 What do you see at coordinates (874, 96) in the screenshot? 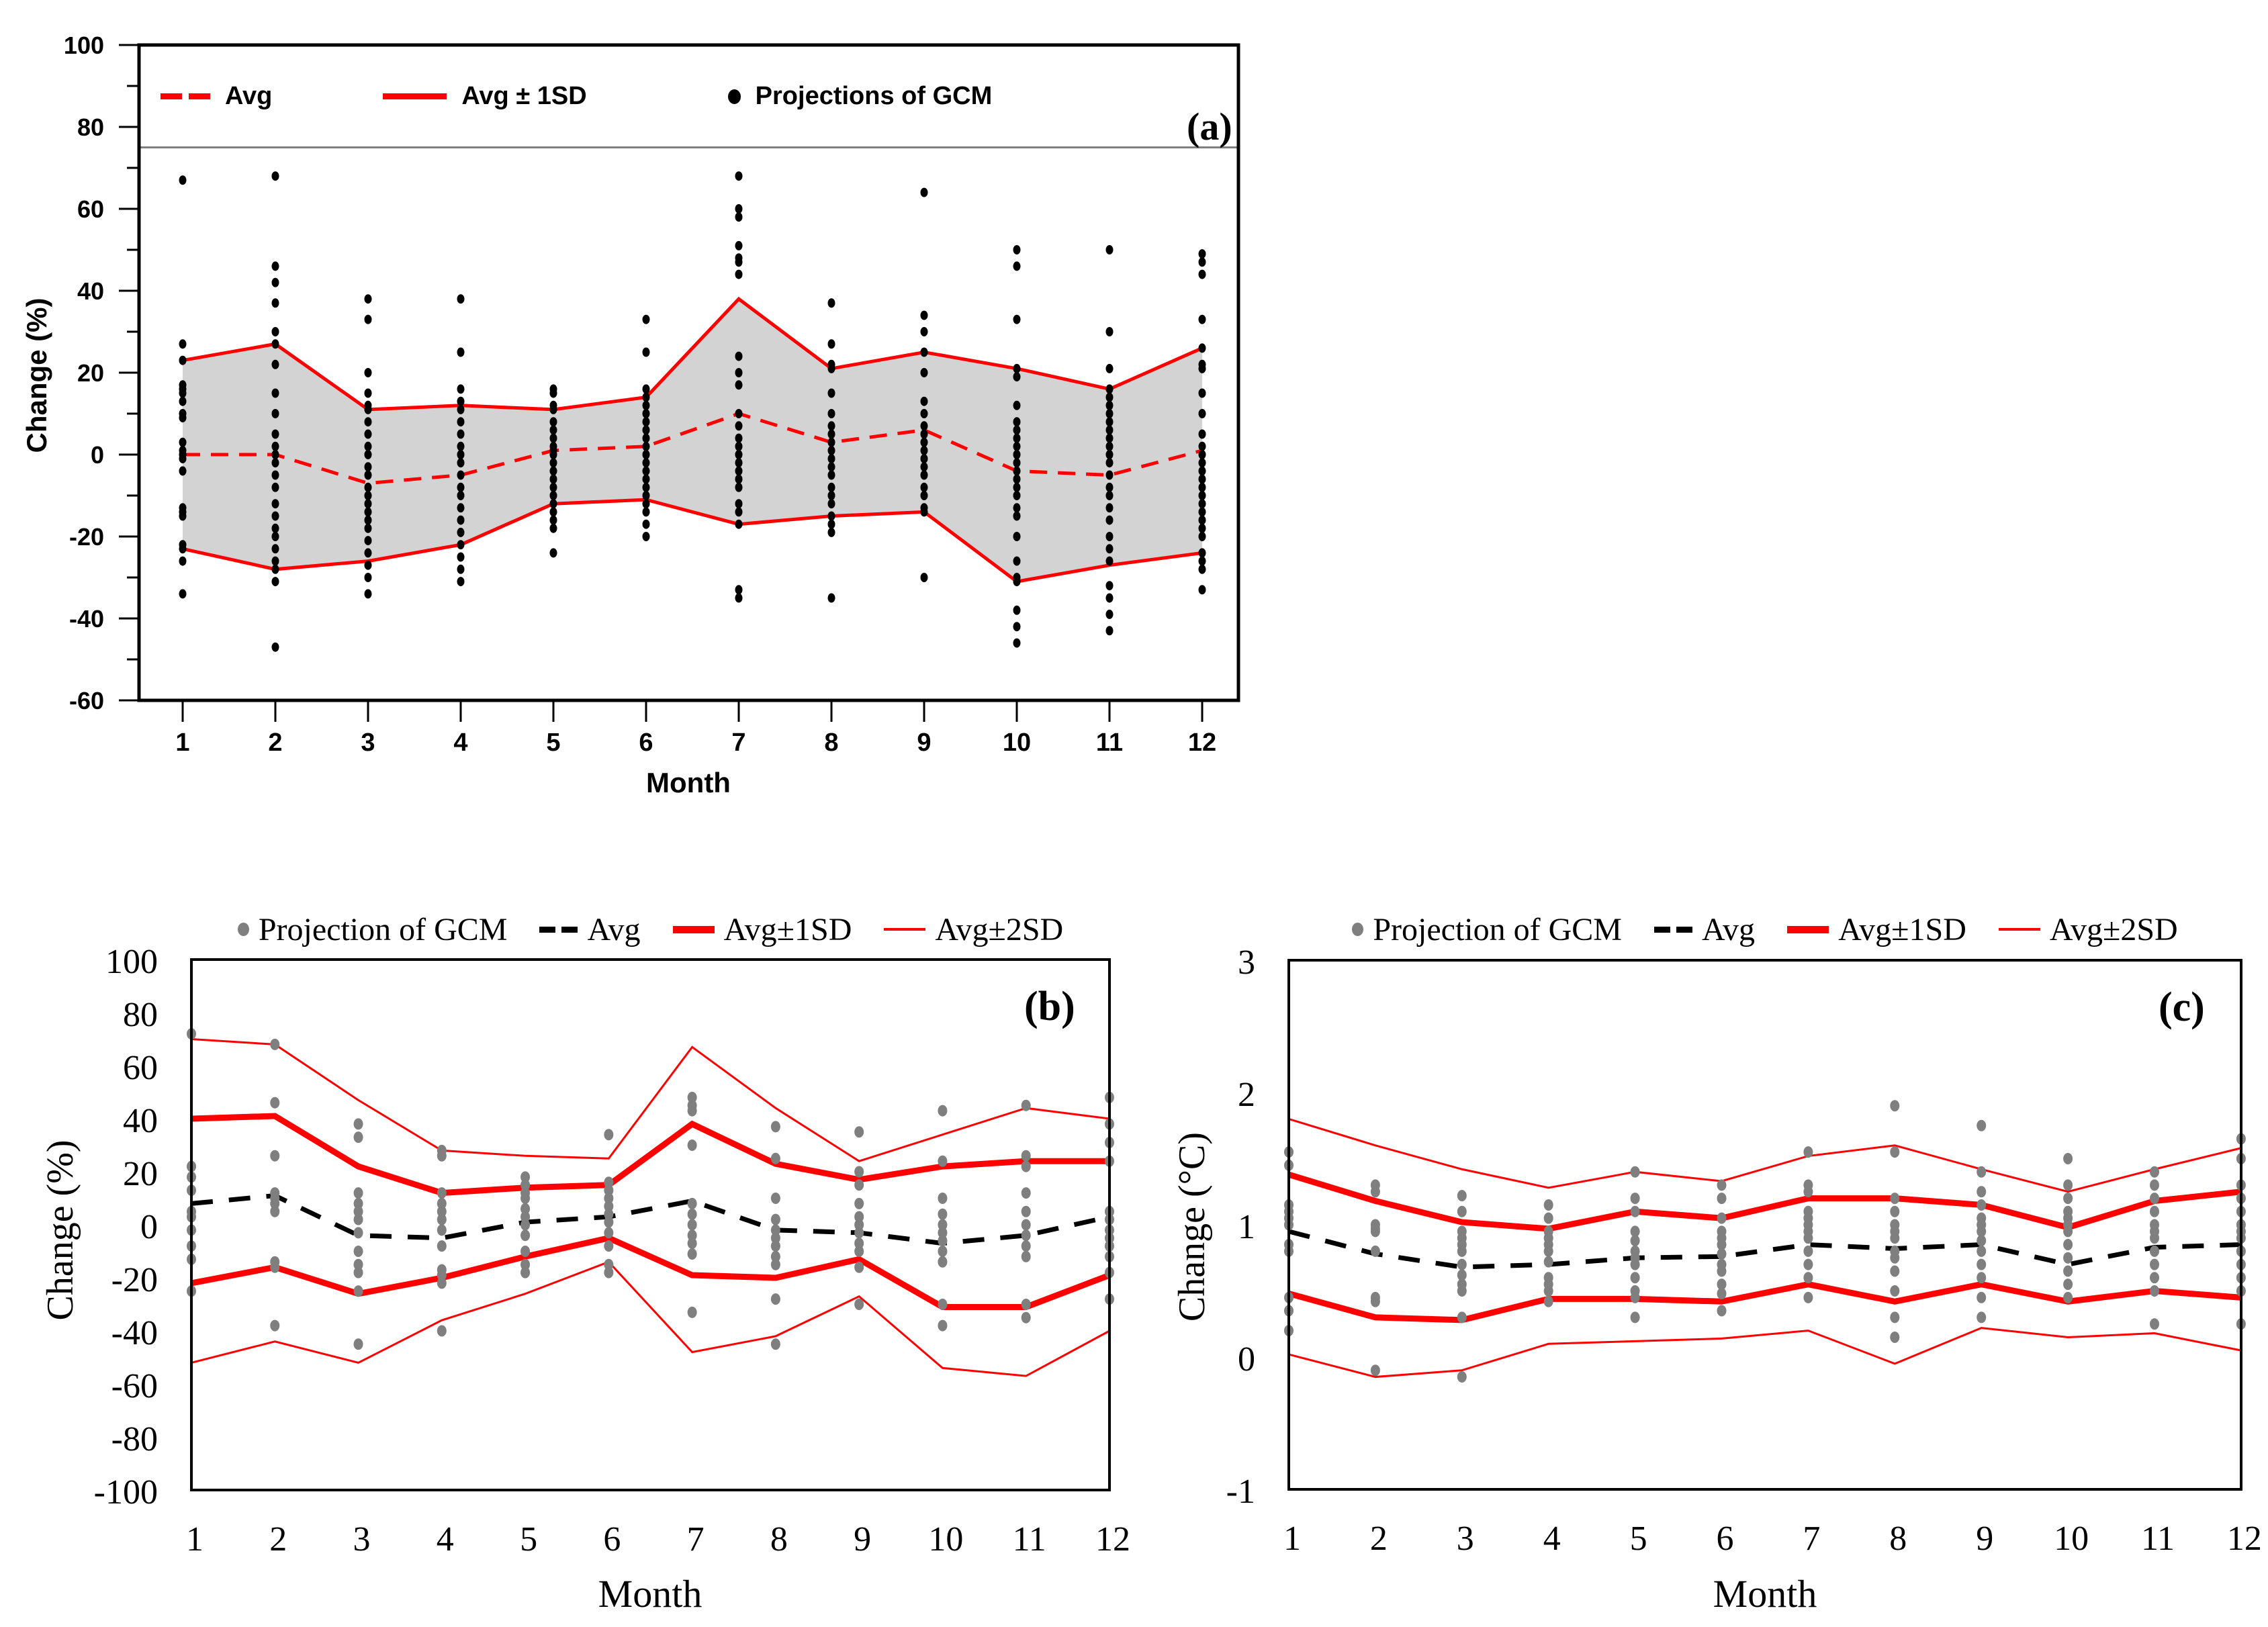
I see `legend-label-gcm: Projections of GCM` at bounding box center [874, 96].